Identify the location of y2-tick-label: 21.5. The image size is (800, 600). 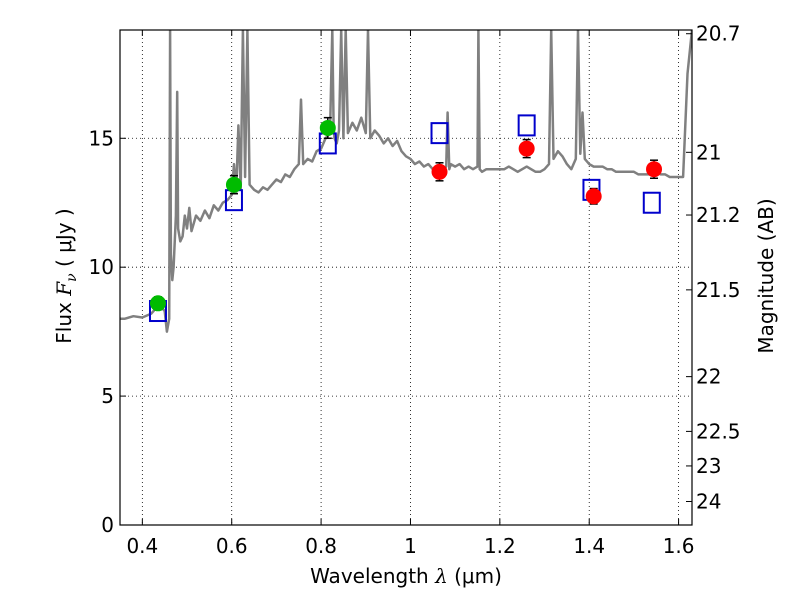
(718, 290).